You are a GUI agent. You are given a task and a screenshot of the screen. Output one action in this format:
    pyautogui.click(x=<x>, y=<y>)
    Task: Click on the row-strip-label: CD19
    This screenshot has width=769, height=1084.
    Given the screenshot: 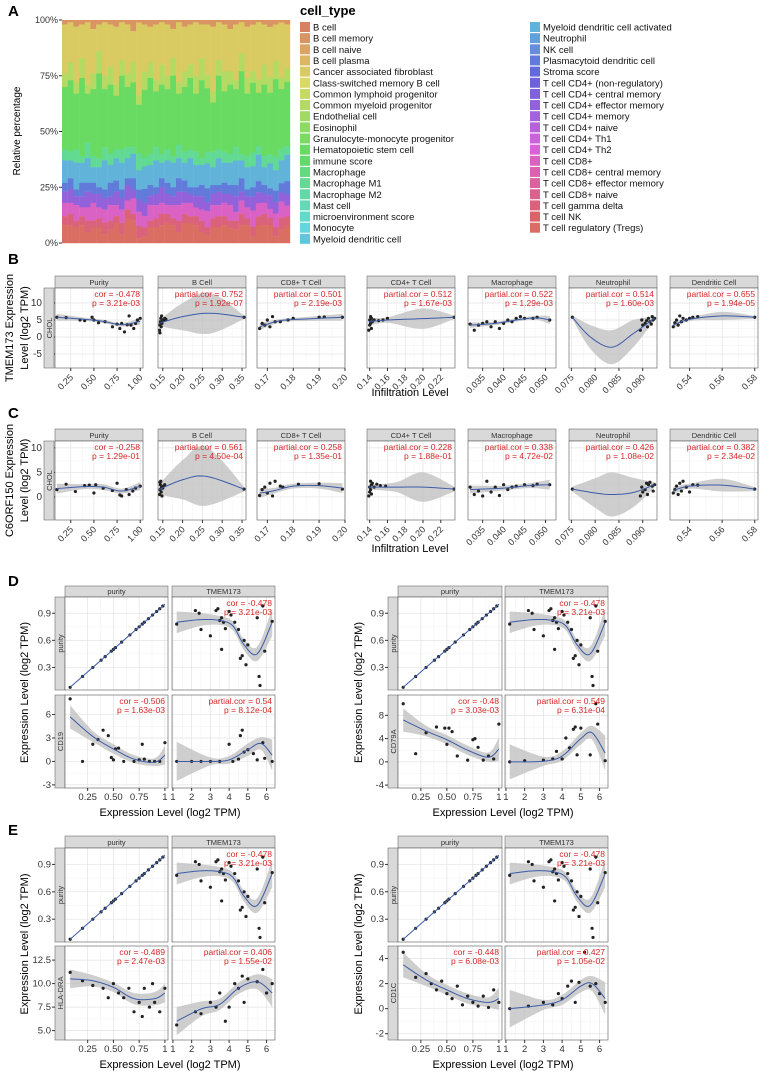 What is the action you would take?
    pyautogui.click(x=60, y=741)
    